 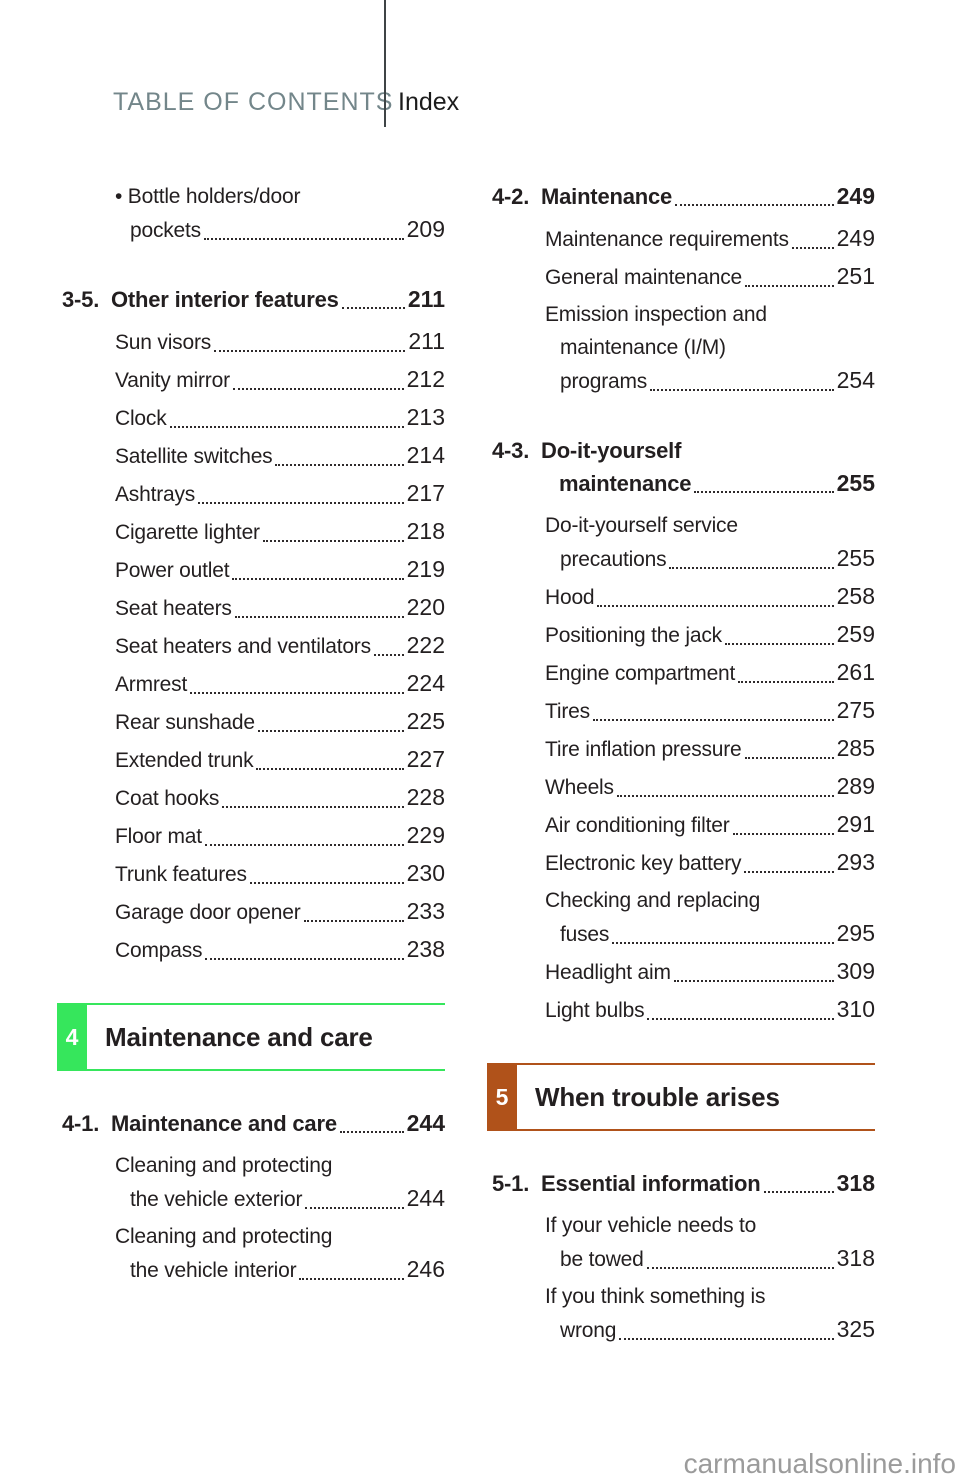 What do you see at coordinates (681, 673) in the screenshot?
I see `toc-entry: Engine compartment 261` at bounding box center [681, 673].